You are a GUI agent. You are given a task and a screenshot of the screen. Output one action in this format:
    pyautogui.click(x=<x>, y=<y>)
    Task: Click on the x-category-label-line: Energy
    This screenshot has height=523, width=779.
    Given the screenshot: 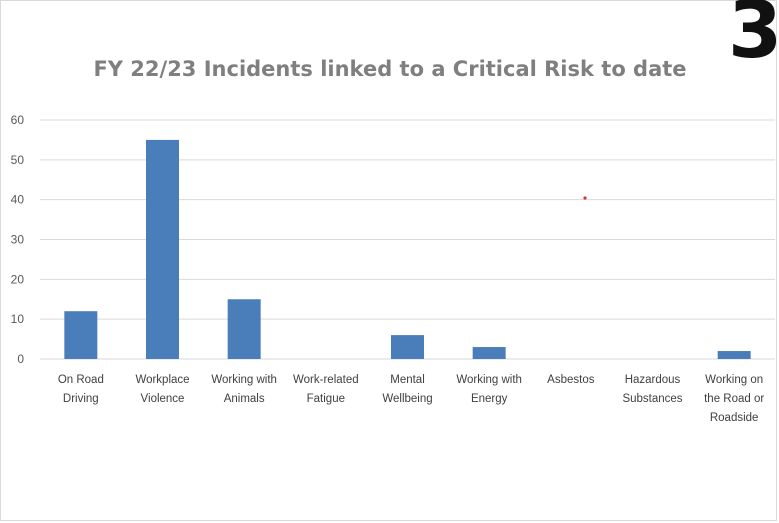 What is the action you would take?
    pyautogui.click(x=489, y=399)
    